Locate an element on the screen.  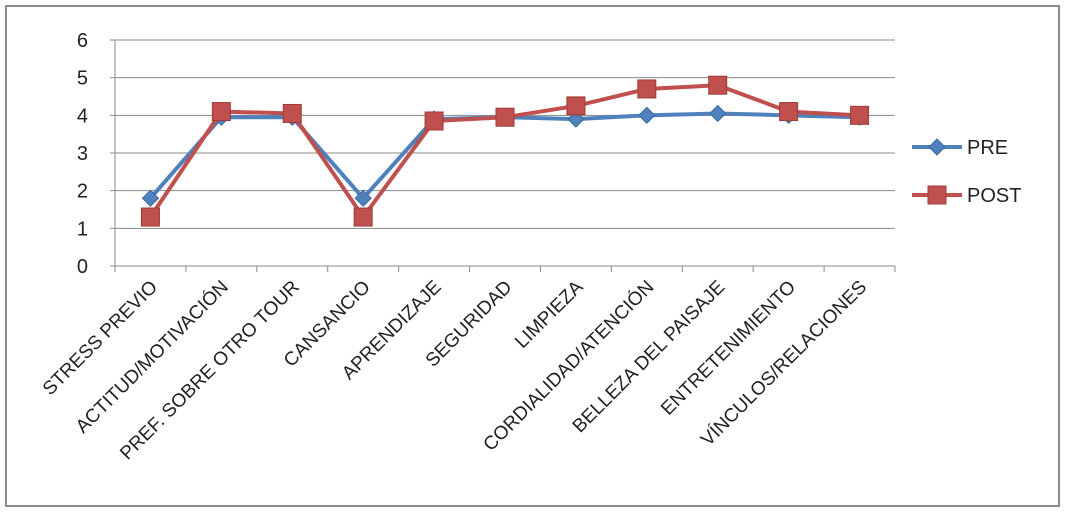
y-tick-label: 6 is located at coordinates (82, 41).